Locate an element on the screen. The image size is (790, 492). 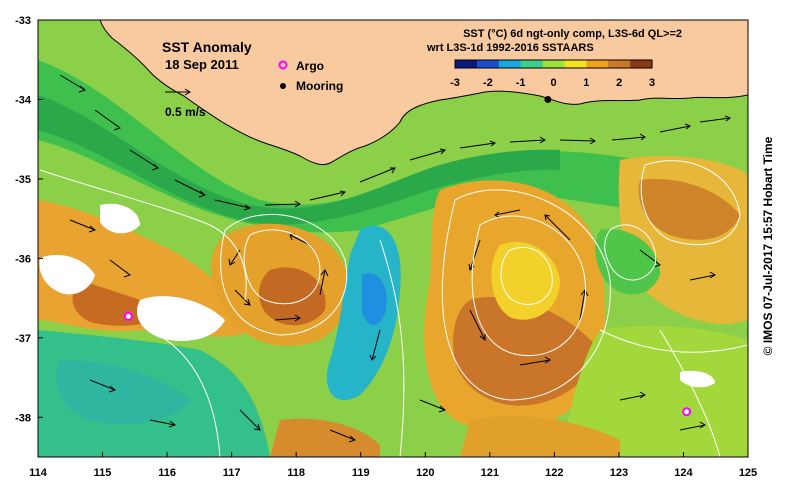
x-tick-label: 115 is located at coordinates (103, 473).